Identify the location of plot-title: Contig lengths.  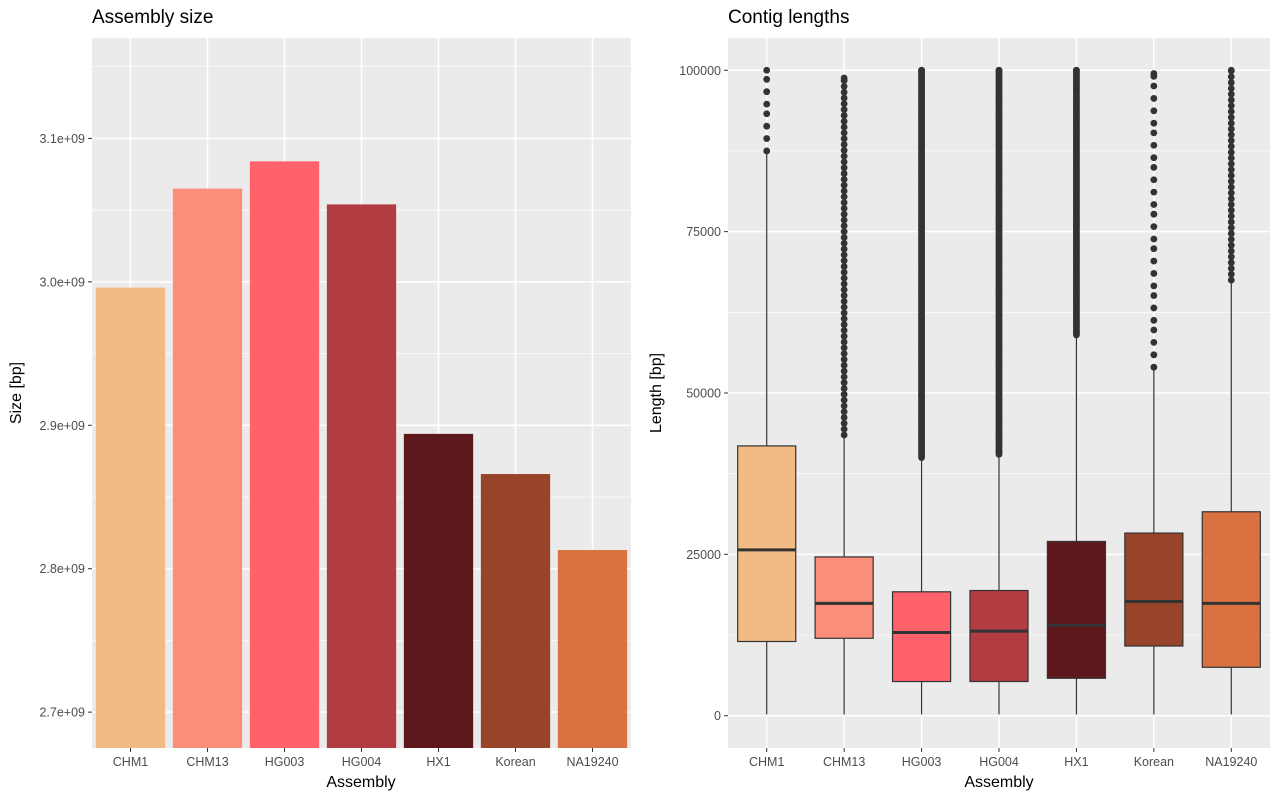
(788, 17).